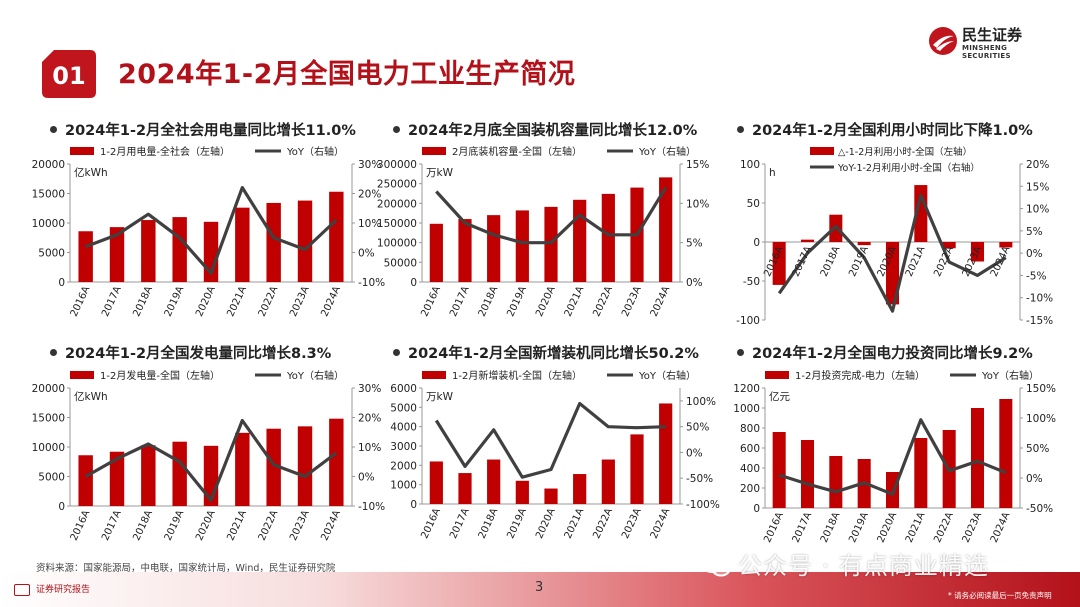 The height and width of the screenshot is (607, 1080). Describe the element at coordinates (1041, 389) in the screenshot. I see `right-tick-label: 150%` at that location.